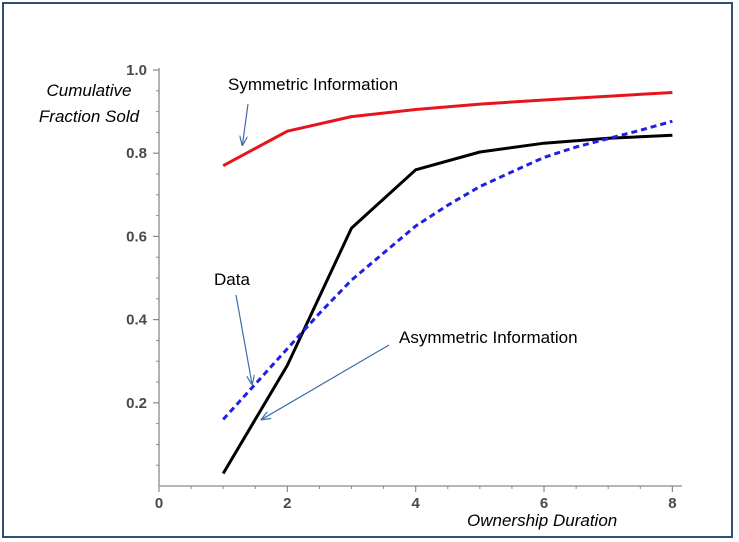  Describe the element at coordinates (313, 84) in the screenshot. I see `annotation-symmetric-information: Symmetric Information` at that location.